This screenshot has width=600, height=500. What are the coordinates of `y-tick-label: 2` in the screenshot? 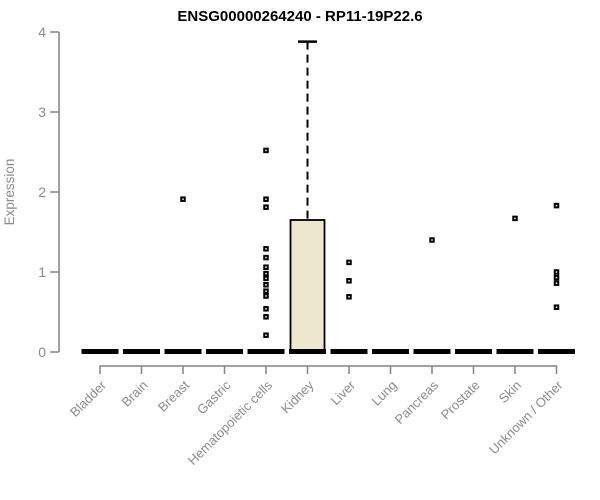 It's located at (42, 192).